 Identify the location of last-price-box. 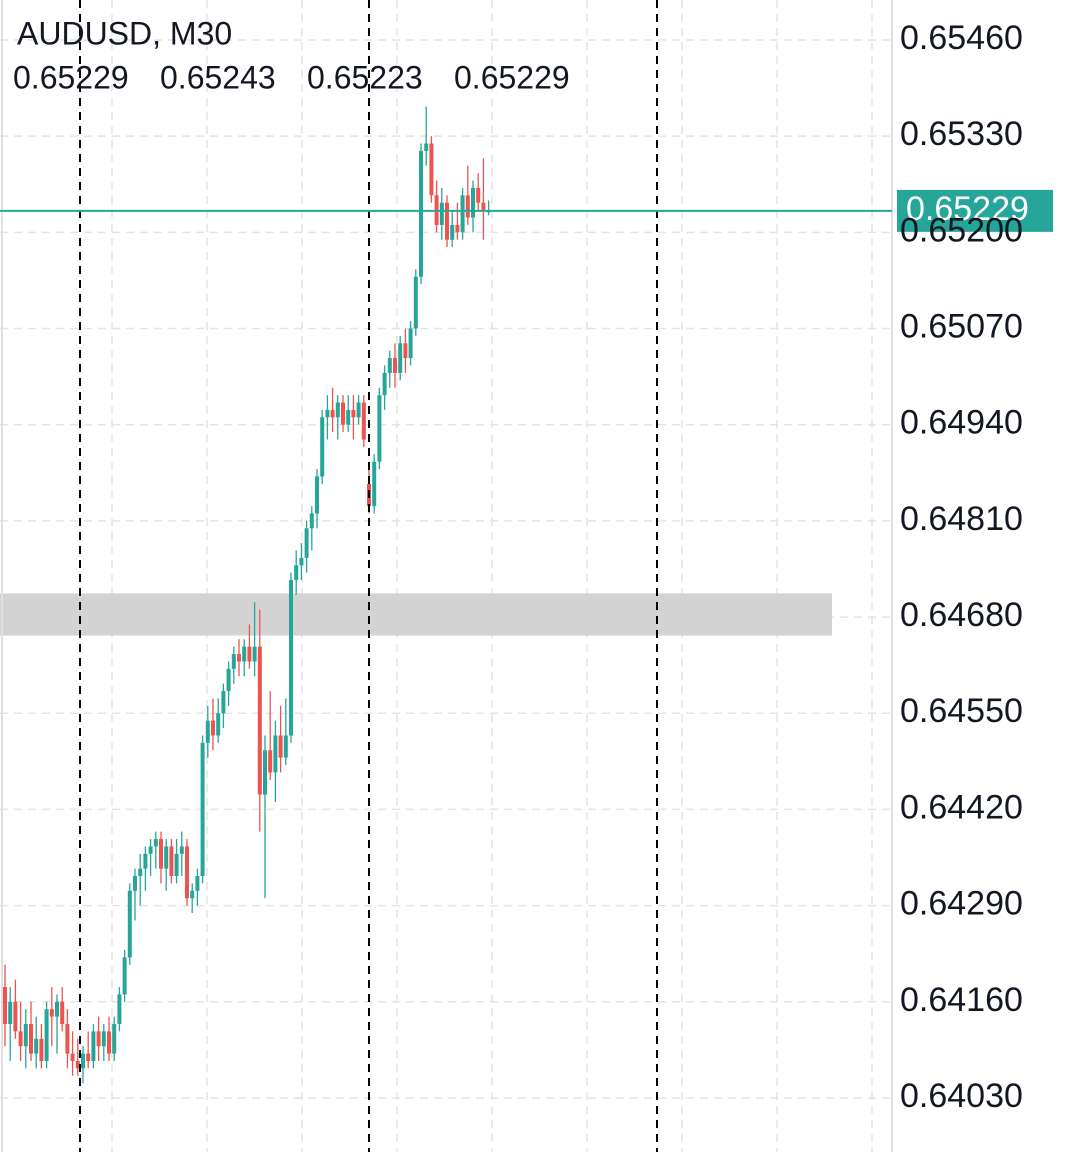
(975, 210).